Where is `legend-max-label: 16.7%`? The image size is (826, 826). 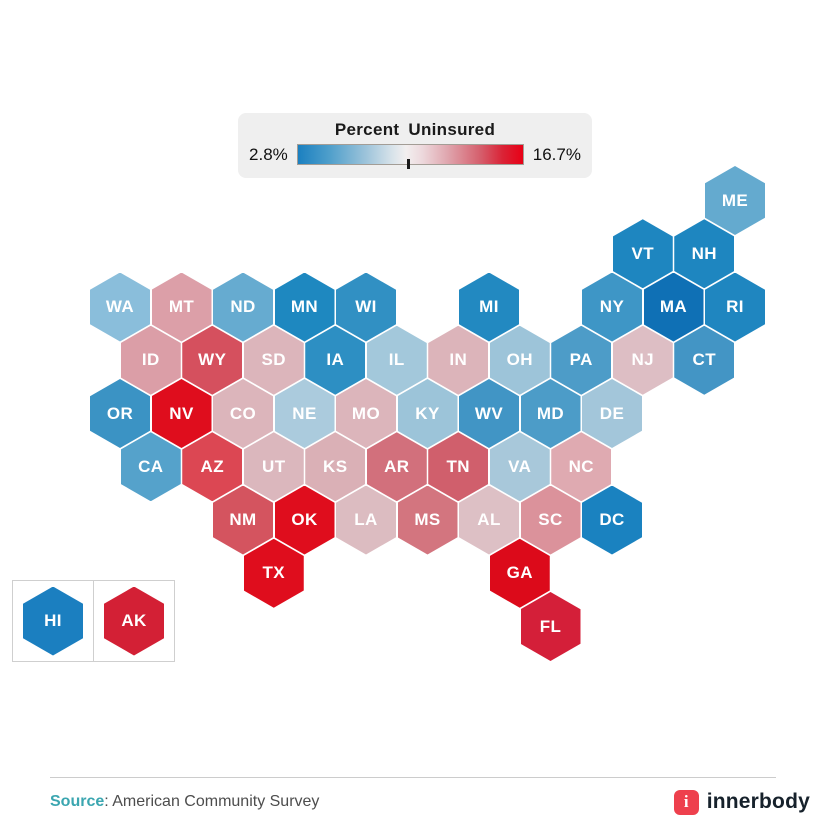 legend-max-label: 16.7% is located at coordinates (556, 154).